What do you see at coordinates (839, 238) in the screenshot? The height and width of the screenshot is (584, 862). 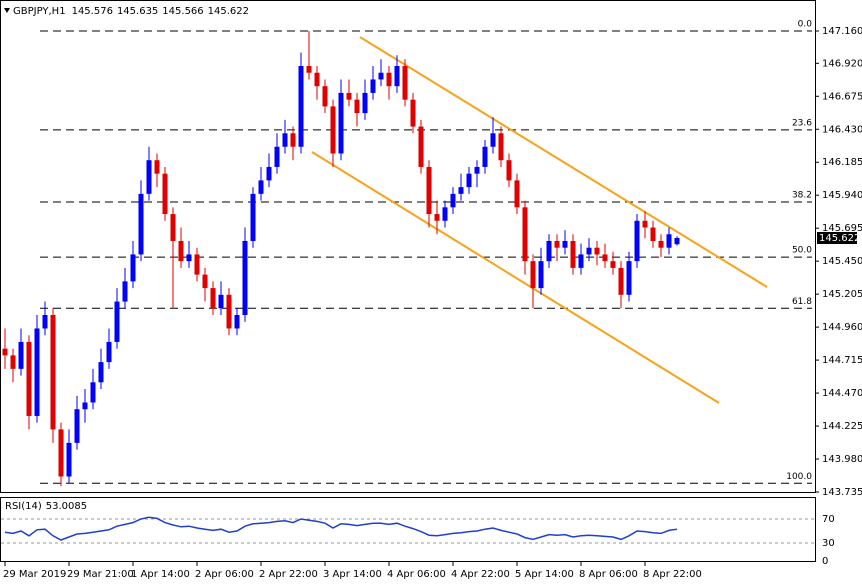 I see `price-tag-label: 145.622` at bounding box center [839, 238].